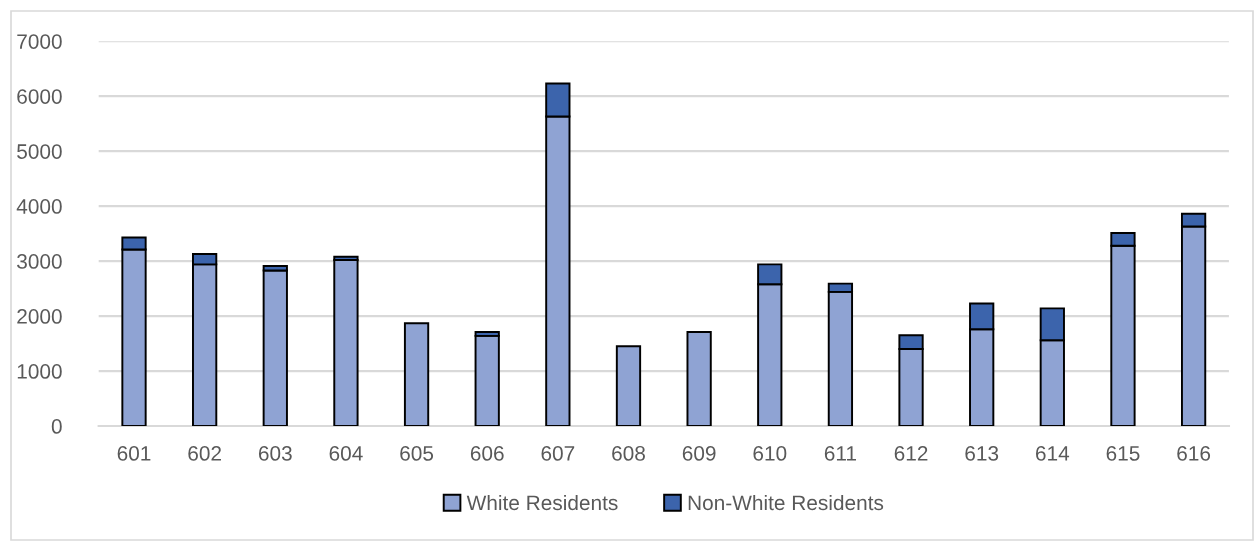 The image size is (1254, 542). I want to click on y-tick-label: 5000, so click(39, 151).